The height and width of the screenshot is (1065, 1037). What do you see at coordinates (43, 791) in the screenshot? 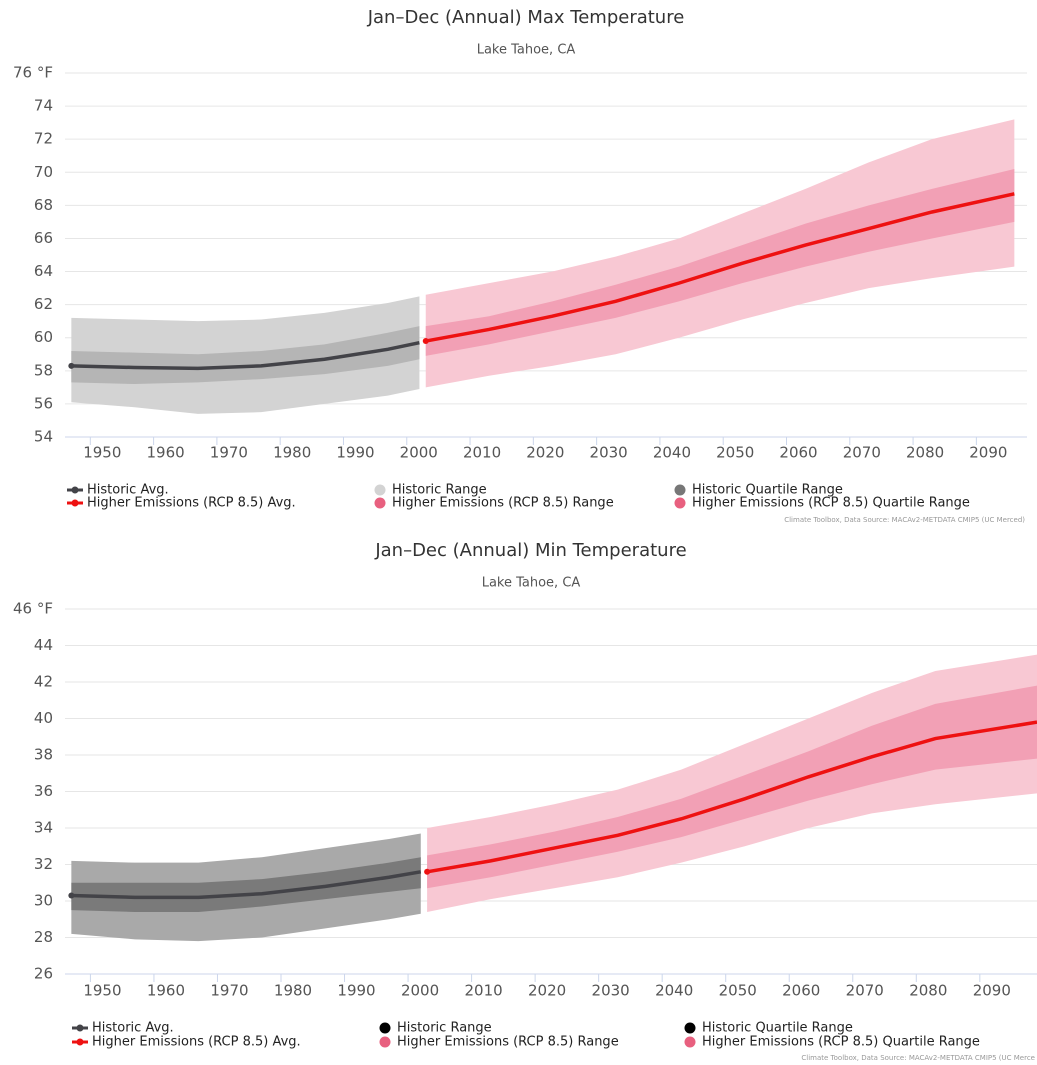
I see `y-tick-label: 36` at bounding box center [43, 791].